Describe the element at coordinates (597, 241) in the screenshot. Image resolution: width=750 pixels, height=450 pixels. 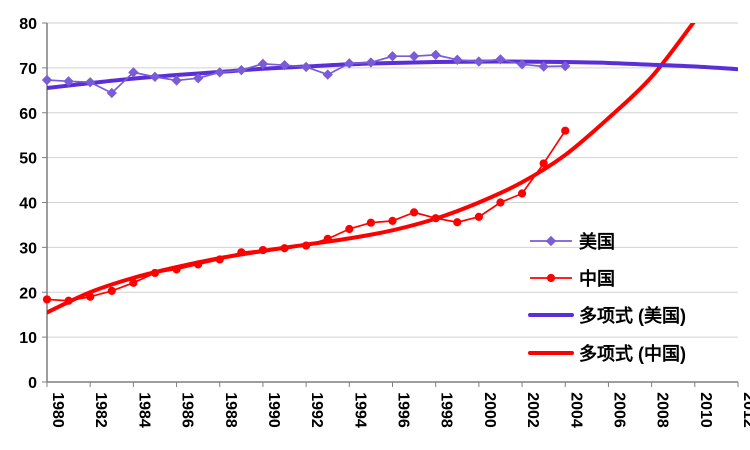
I see `legend-label-usa: 美国` at that location.